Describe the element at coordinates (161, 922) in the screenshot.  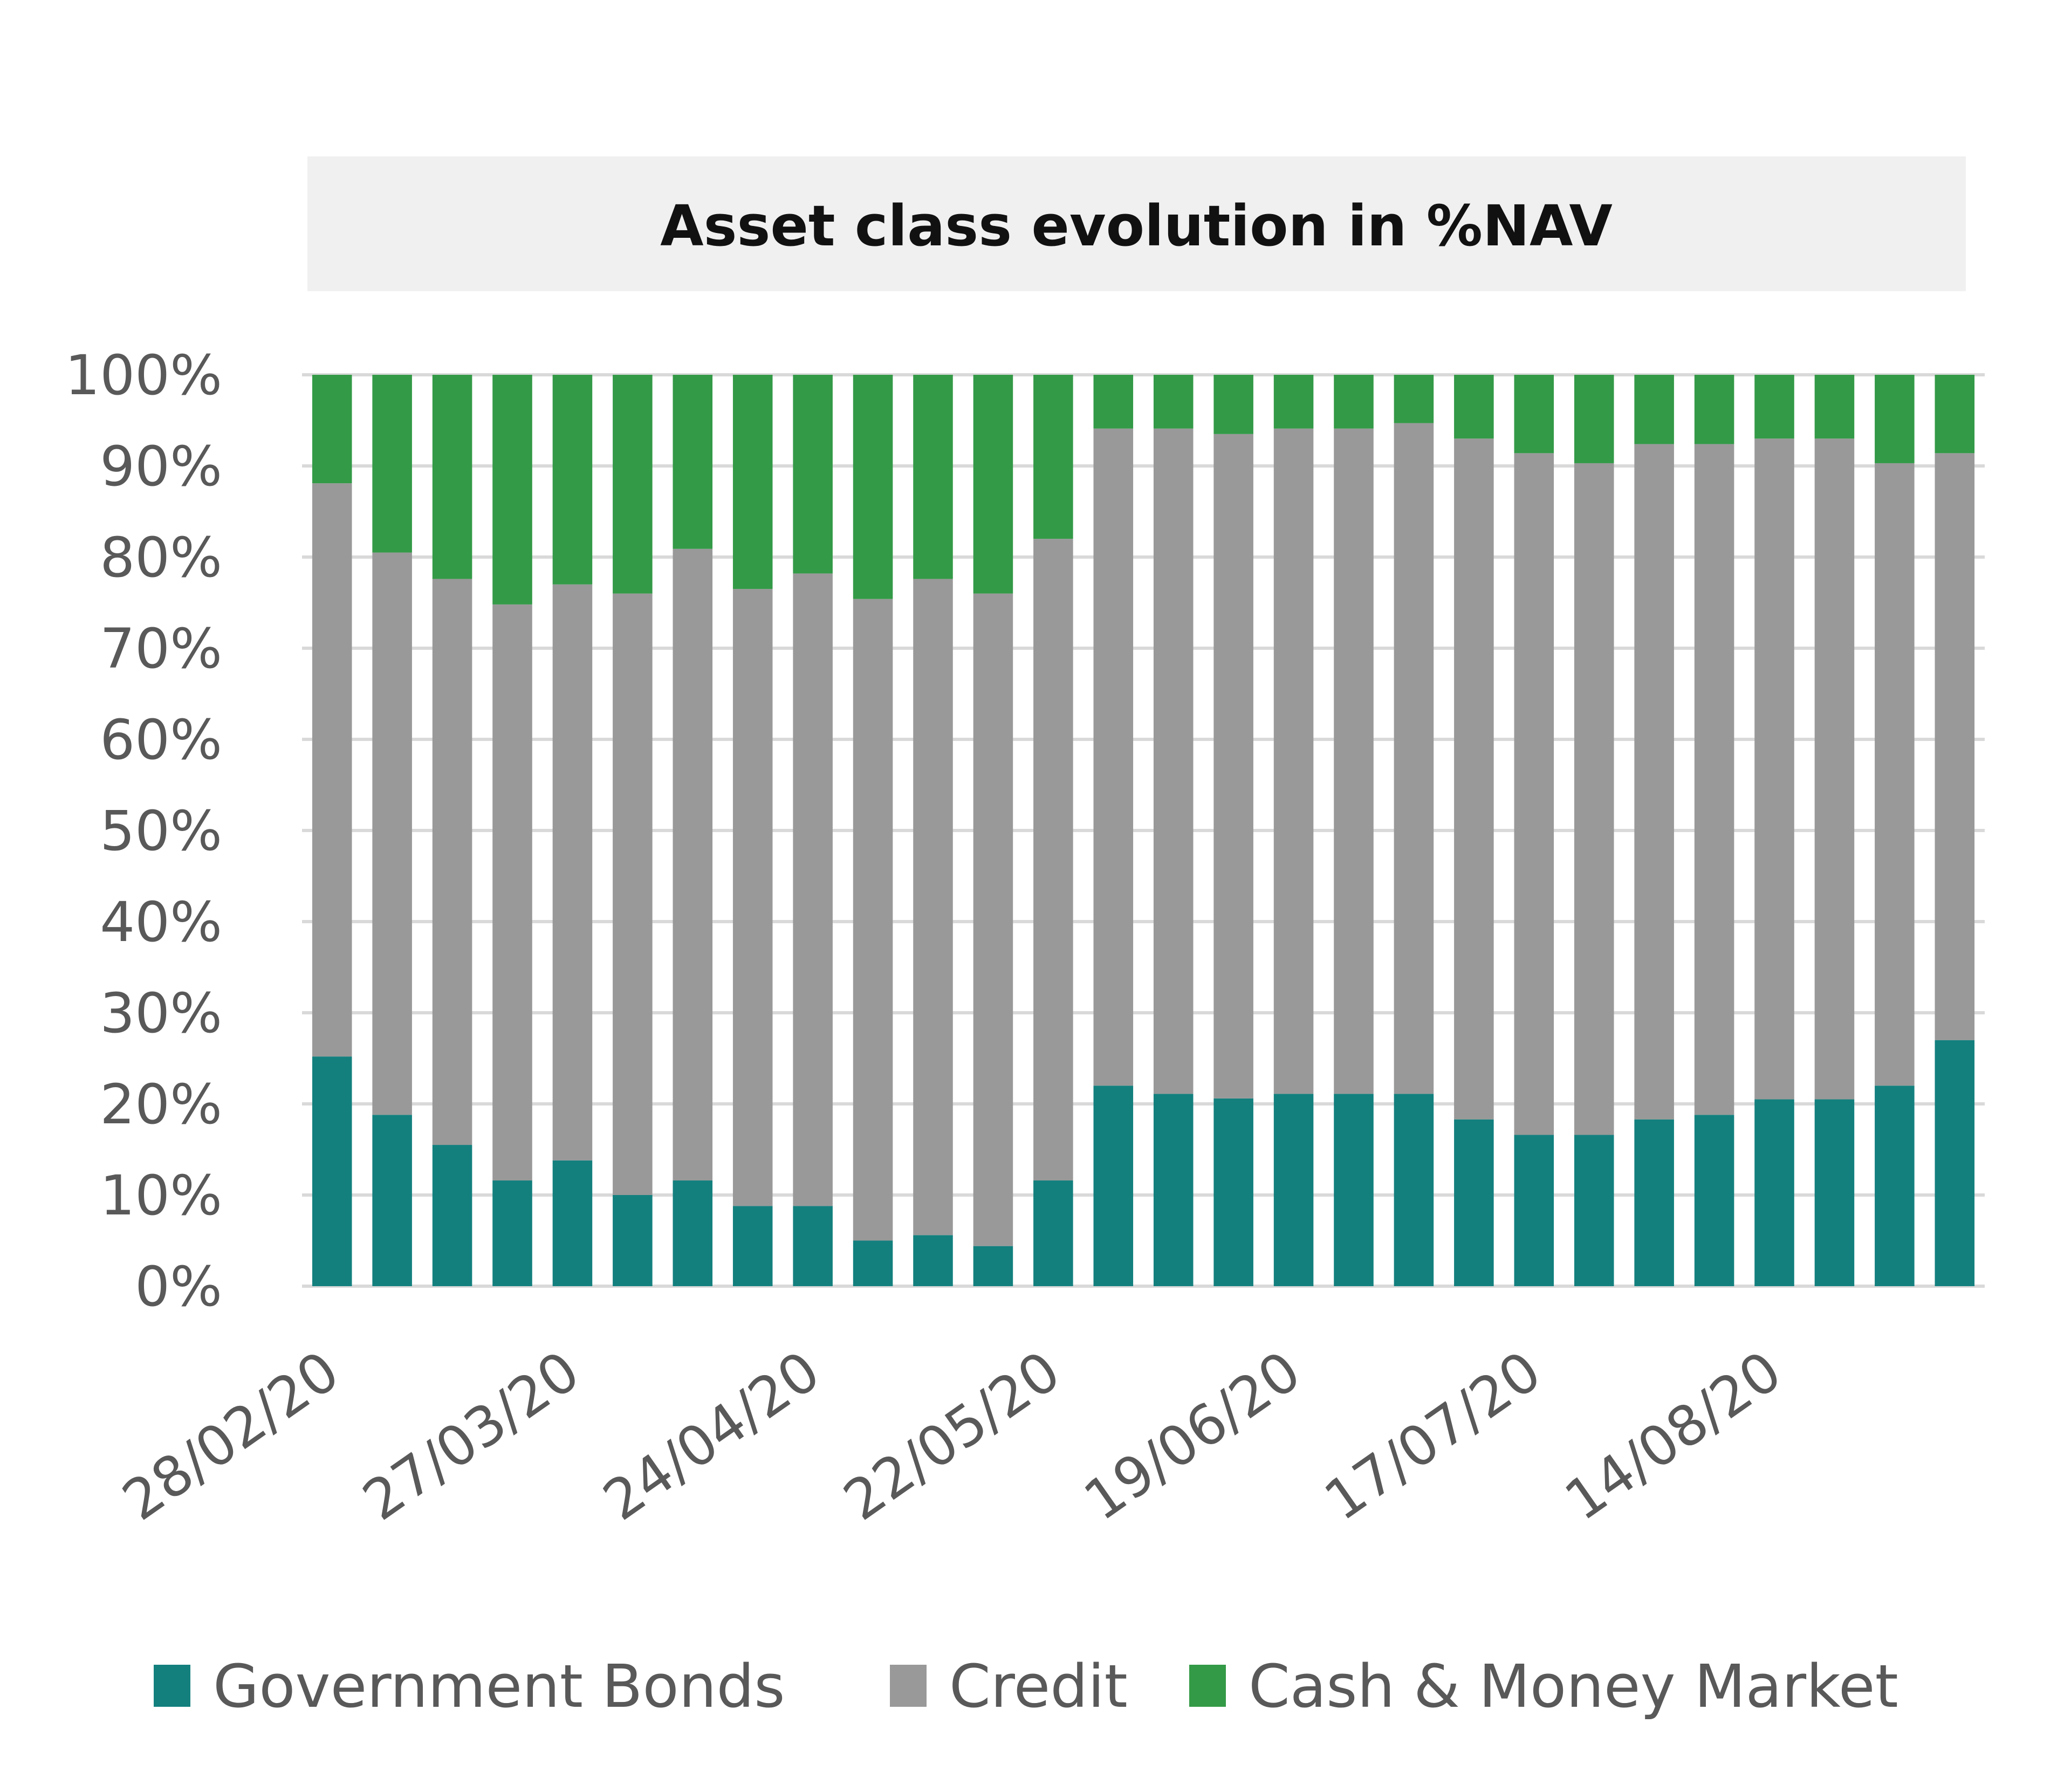
I see `y-tick-label: 40%` at that location.